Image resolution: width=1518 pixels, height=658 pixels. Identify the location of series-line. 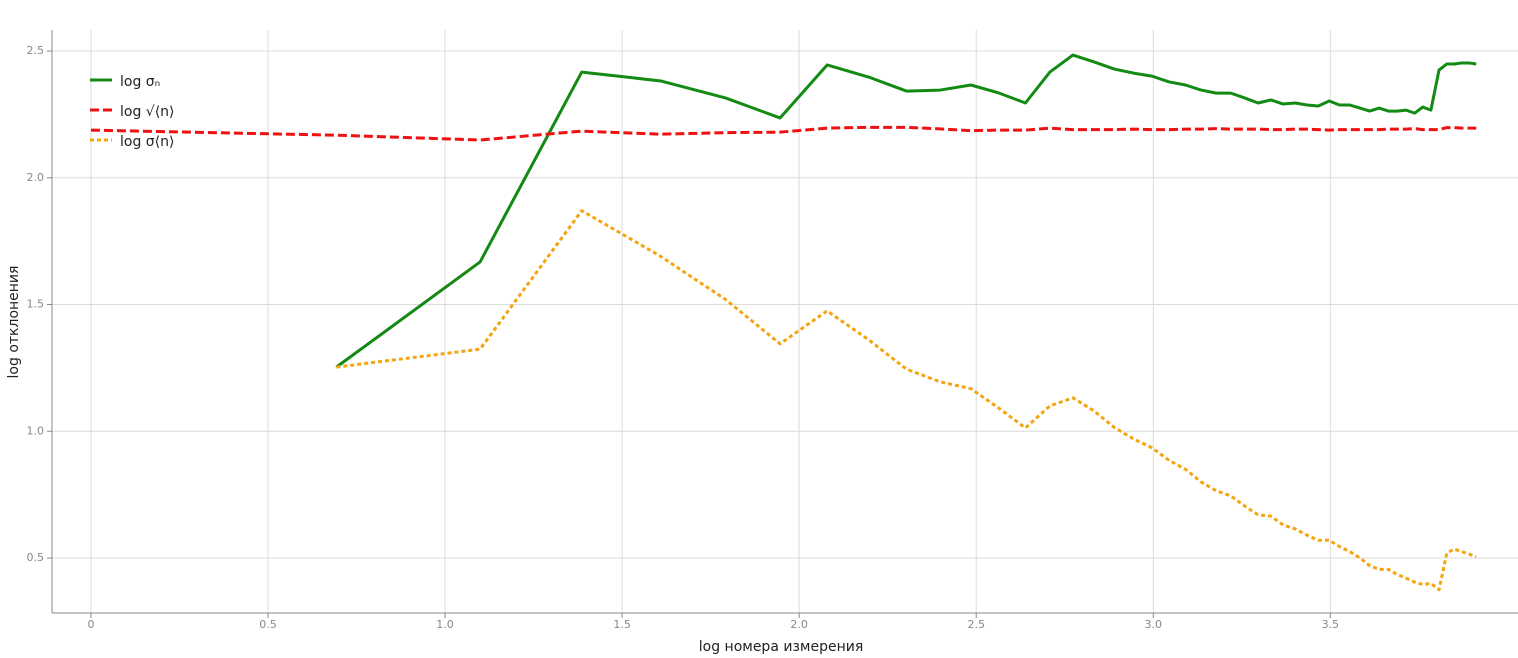
(783, 133).